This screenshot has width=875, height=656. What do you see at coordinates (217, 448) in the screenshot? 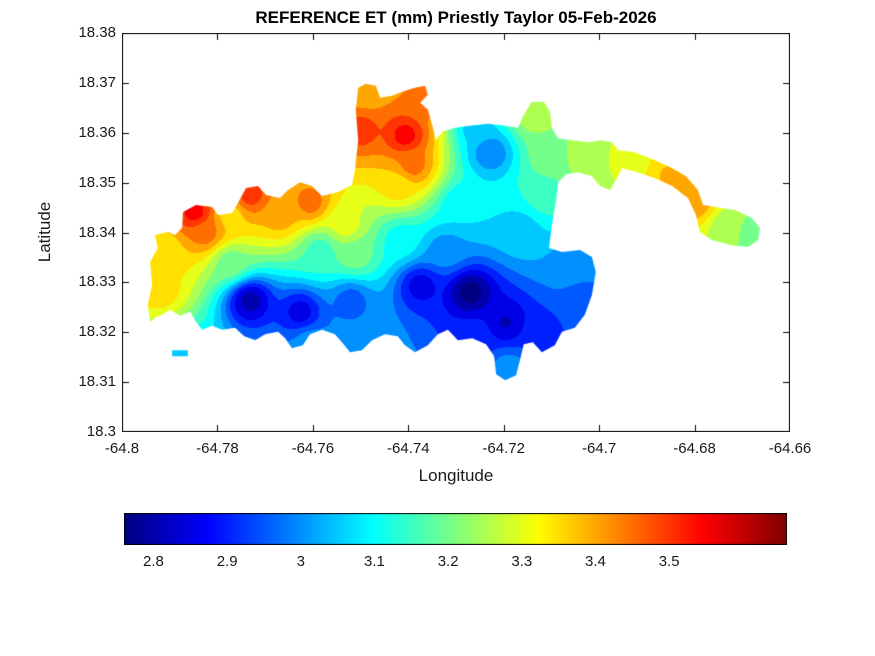
I see `x-tick-label: -64.78` at bounding box center [217, 448].